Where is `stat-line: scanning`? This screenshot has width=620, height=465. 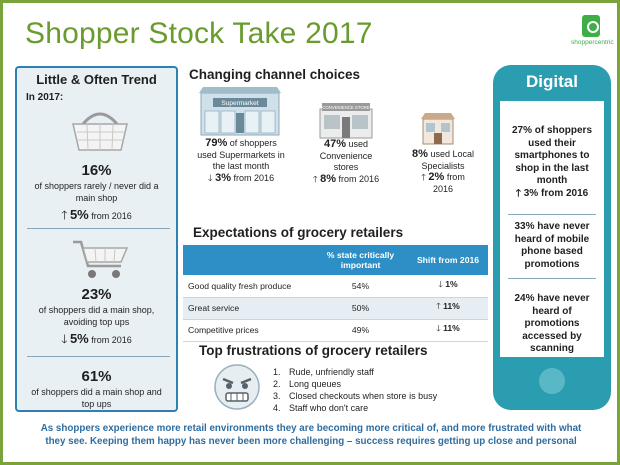
stat-line: scanning is located at coordinates (552, 348).